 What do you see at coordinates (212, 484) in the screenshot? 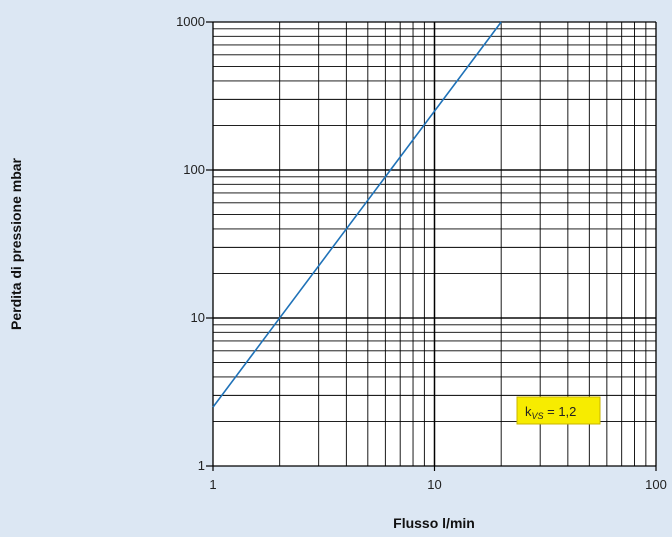
I see `x-tick-label: 1` at bounding box center [212, 484].